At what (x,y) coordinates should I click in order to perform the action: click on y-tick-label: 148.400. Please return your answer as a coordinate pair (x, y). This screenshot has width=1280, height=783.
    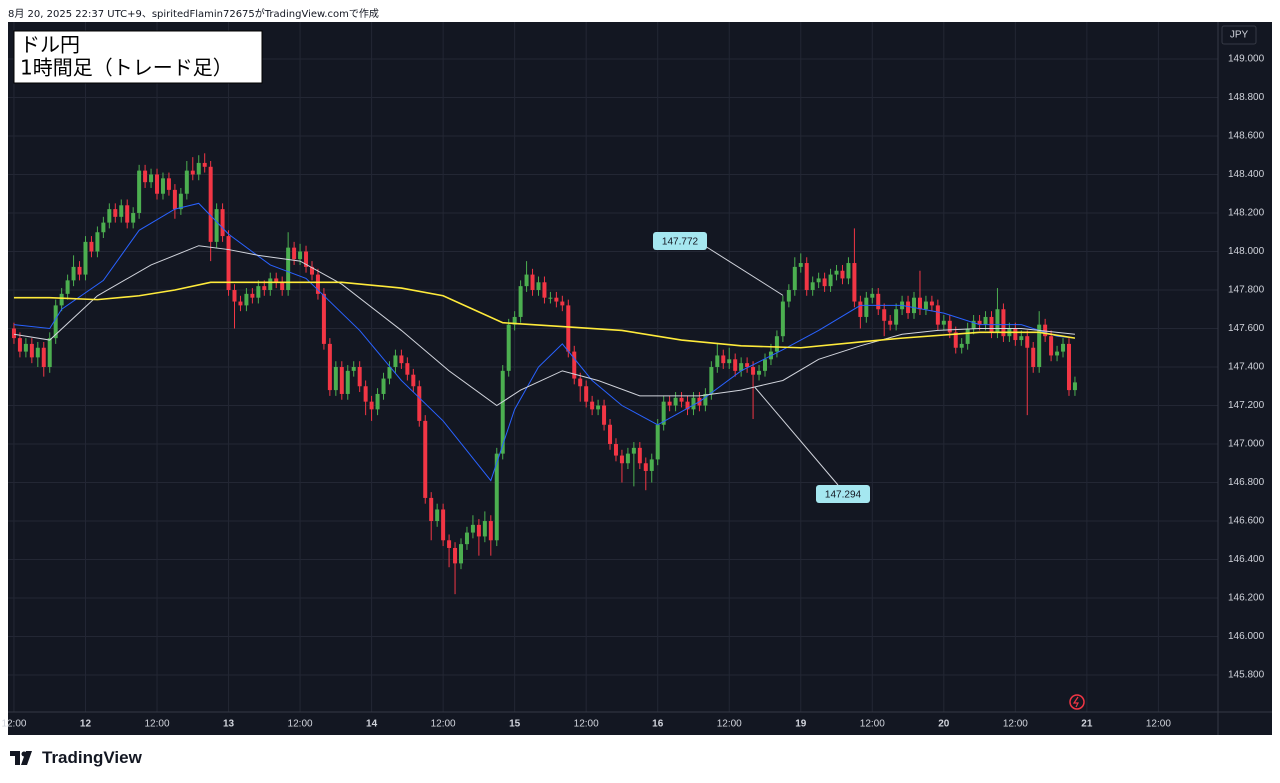
    Looking at the image, I should click on (1246, 174).